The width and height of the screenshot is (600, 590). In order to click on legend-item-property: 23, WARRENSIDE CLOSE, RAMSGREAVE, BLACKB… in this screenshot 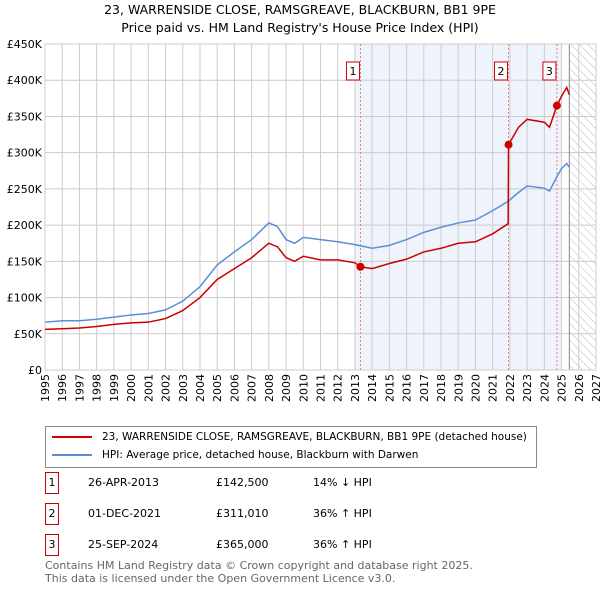, I will do `click(289, 437)`.